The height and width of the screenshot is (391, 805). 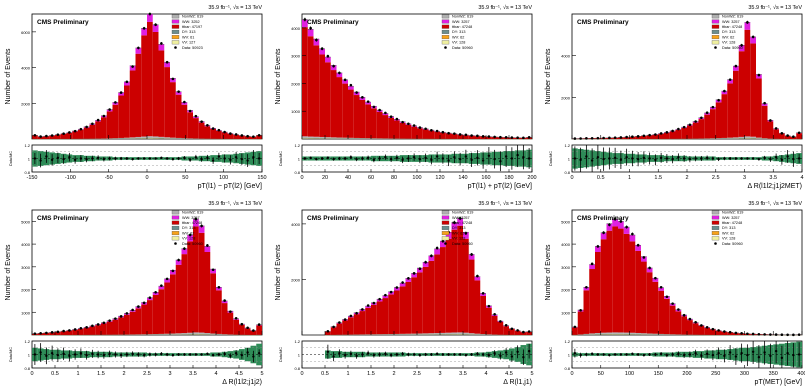 What do you see at coordinates (77, 374) in the screenshot?
I see `x-tick-label: 1` at bounding box center [77, 374].